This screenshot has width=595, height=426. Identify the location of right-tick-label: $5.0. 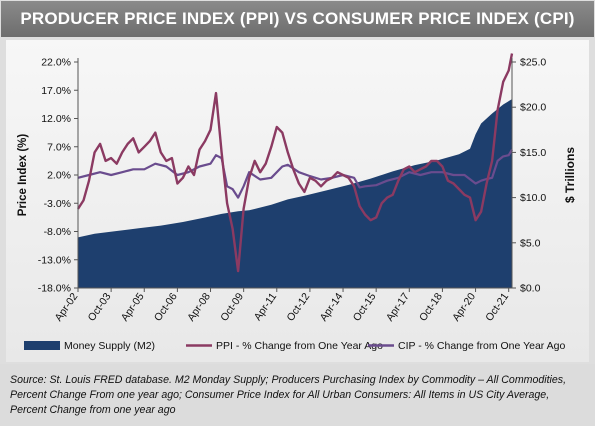
(530, 243).